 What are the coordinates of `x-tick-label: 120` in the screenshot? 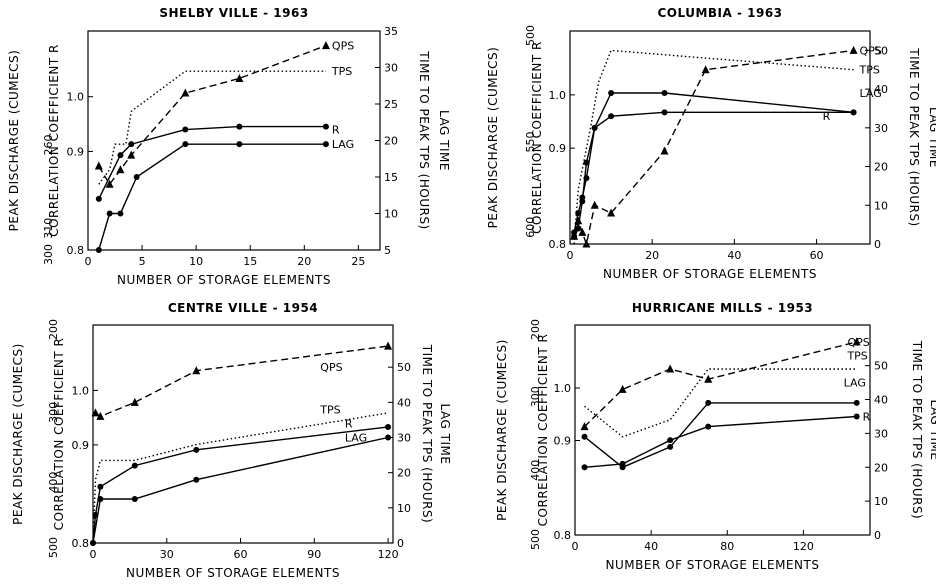 It's located at (803, 546).